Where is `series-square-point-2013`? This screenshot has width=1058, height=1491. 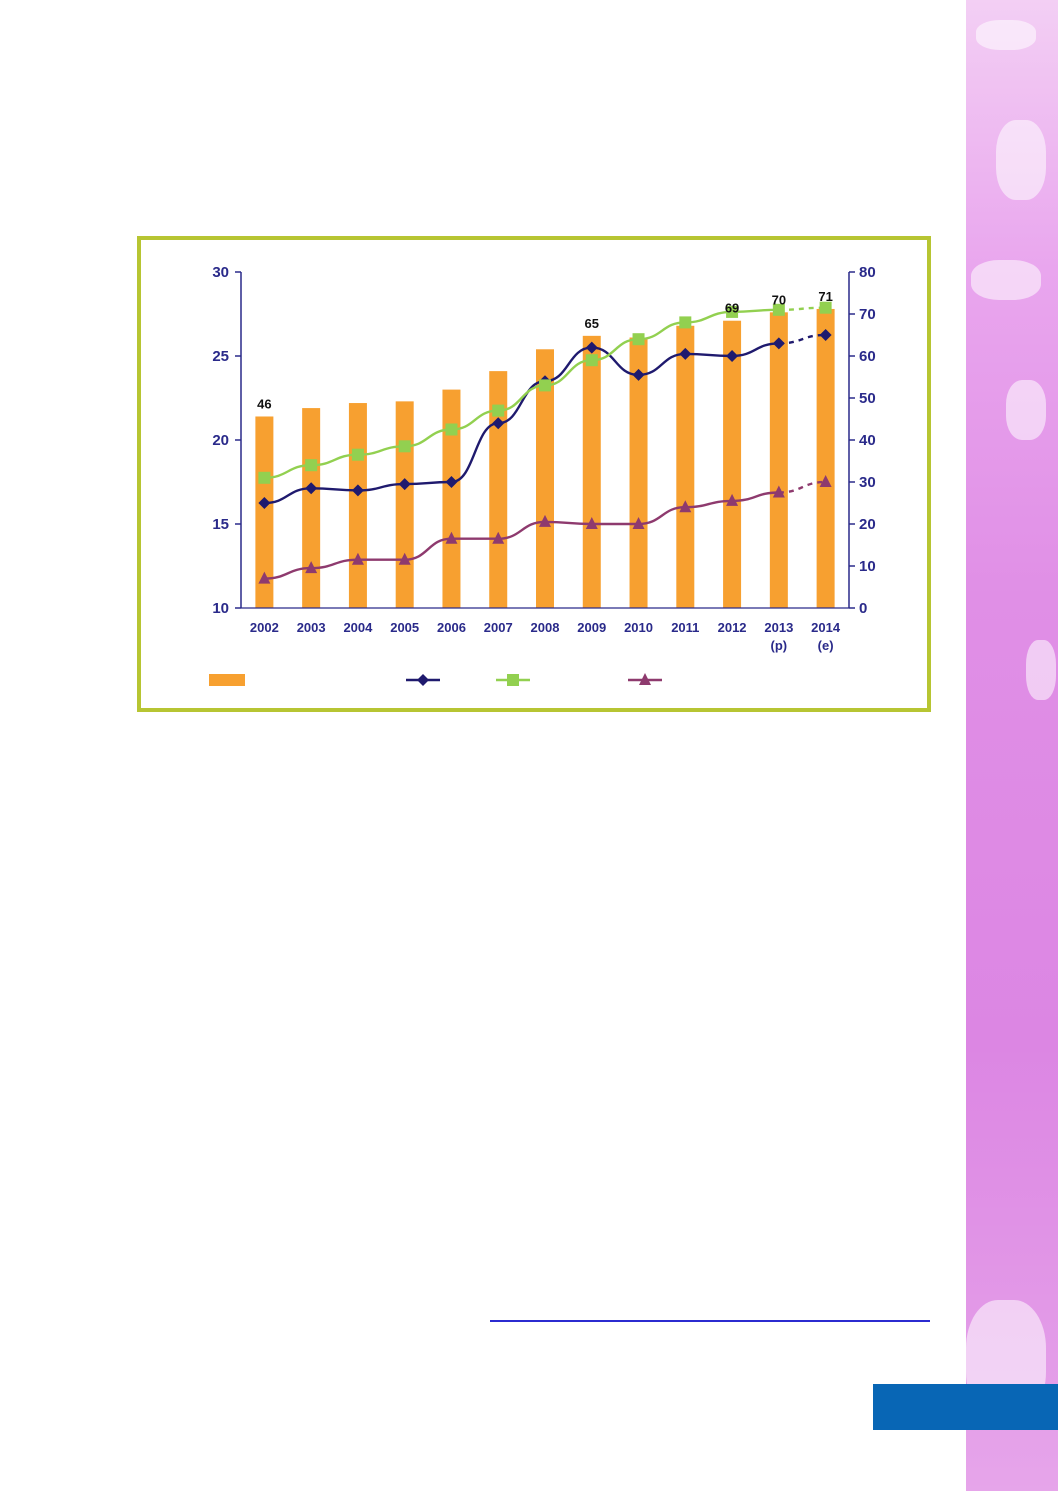 series-square-point-2013 is located at coordinates (778, 309).